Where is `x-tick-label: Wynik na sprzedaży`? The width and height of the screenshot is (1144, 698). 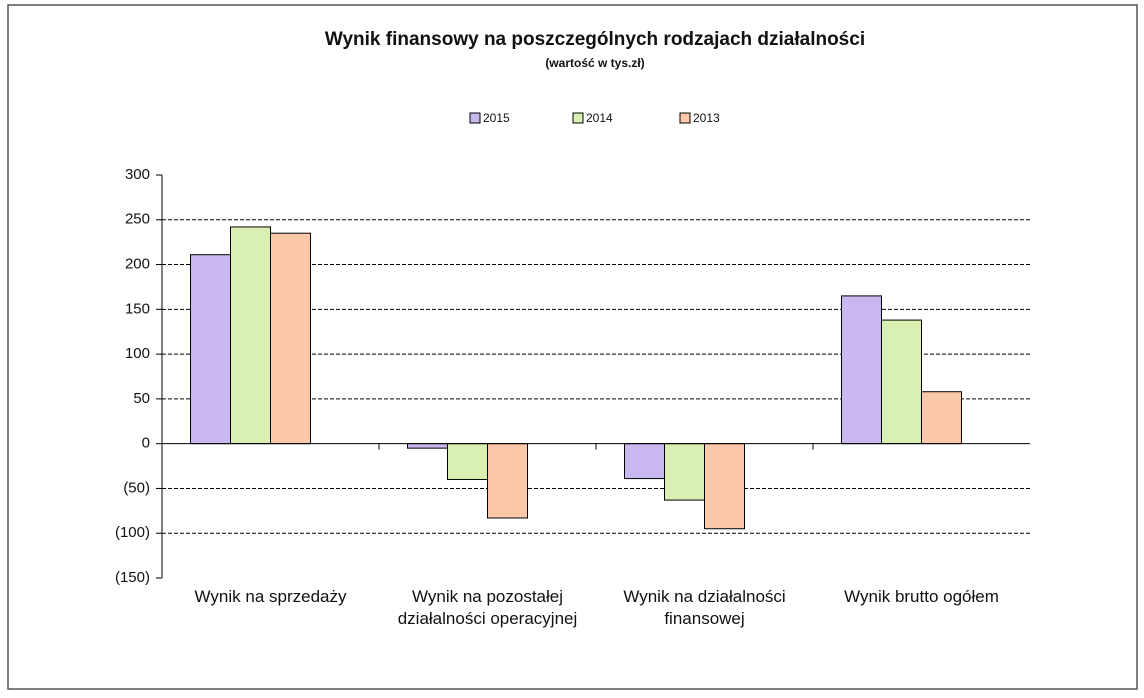 x-tick-label: Wynik na sprzedaży is located at coordinates (270, 596).